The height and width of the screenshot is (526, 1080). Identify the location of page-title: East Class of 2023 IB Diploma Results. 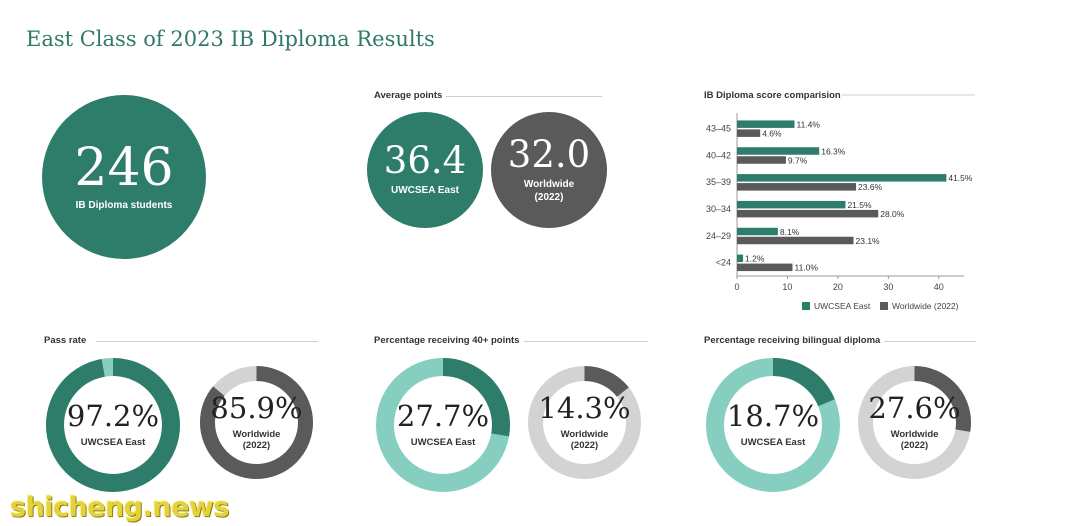
(230, 39).